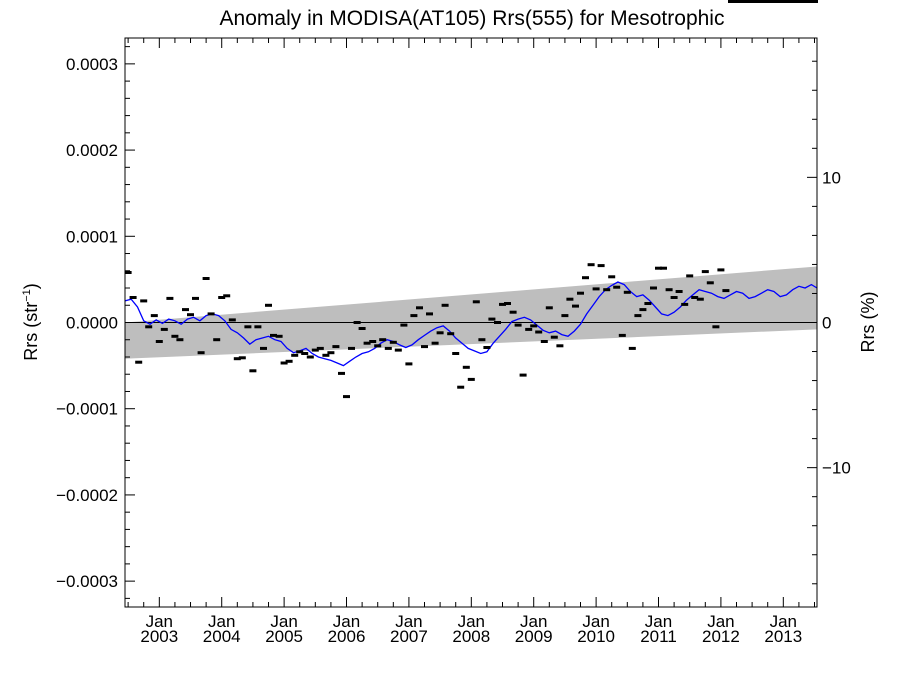 Image resolution: width=900 pixels, height=675 pixels. Describe the element at coordinates (826, 323) in the screenshot. I see `y2-tick-label: 0` at that location.